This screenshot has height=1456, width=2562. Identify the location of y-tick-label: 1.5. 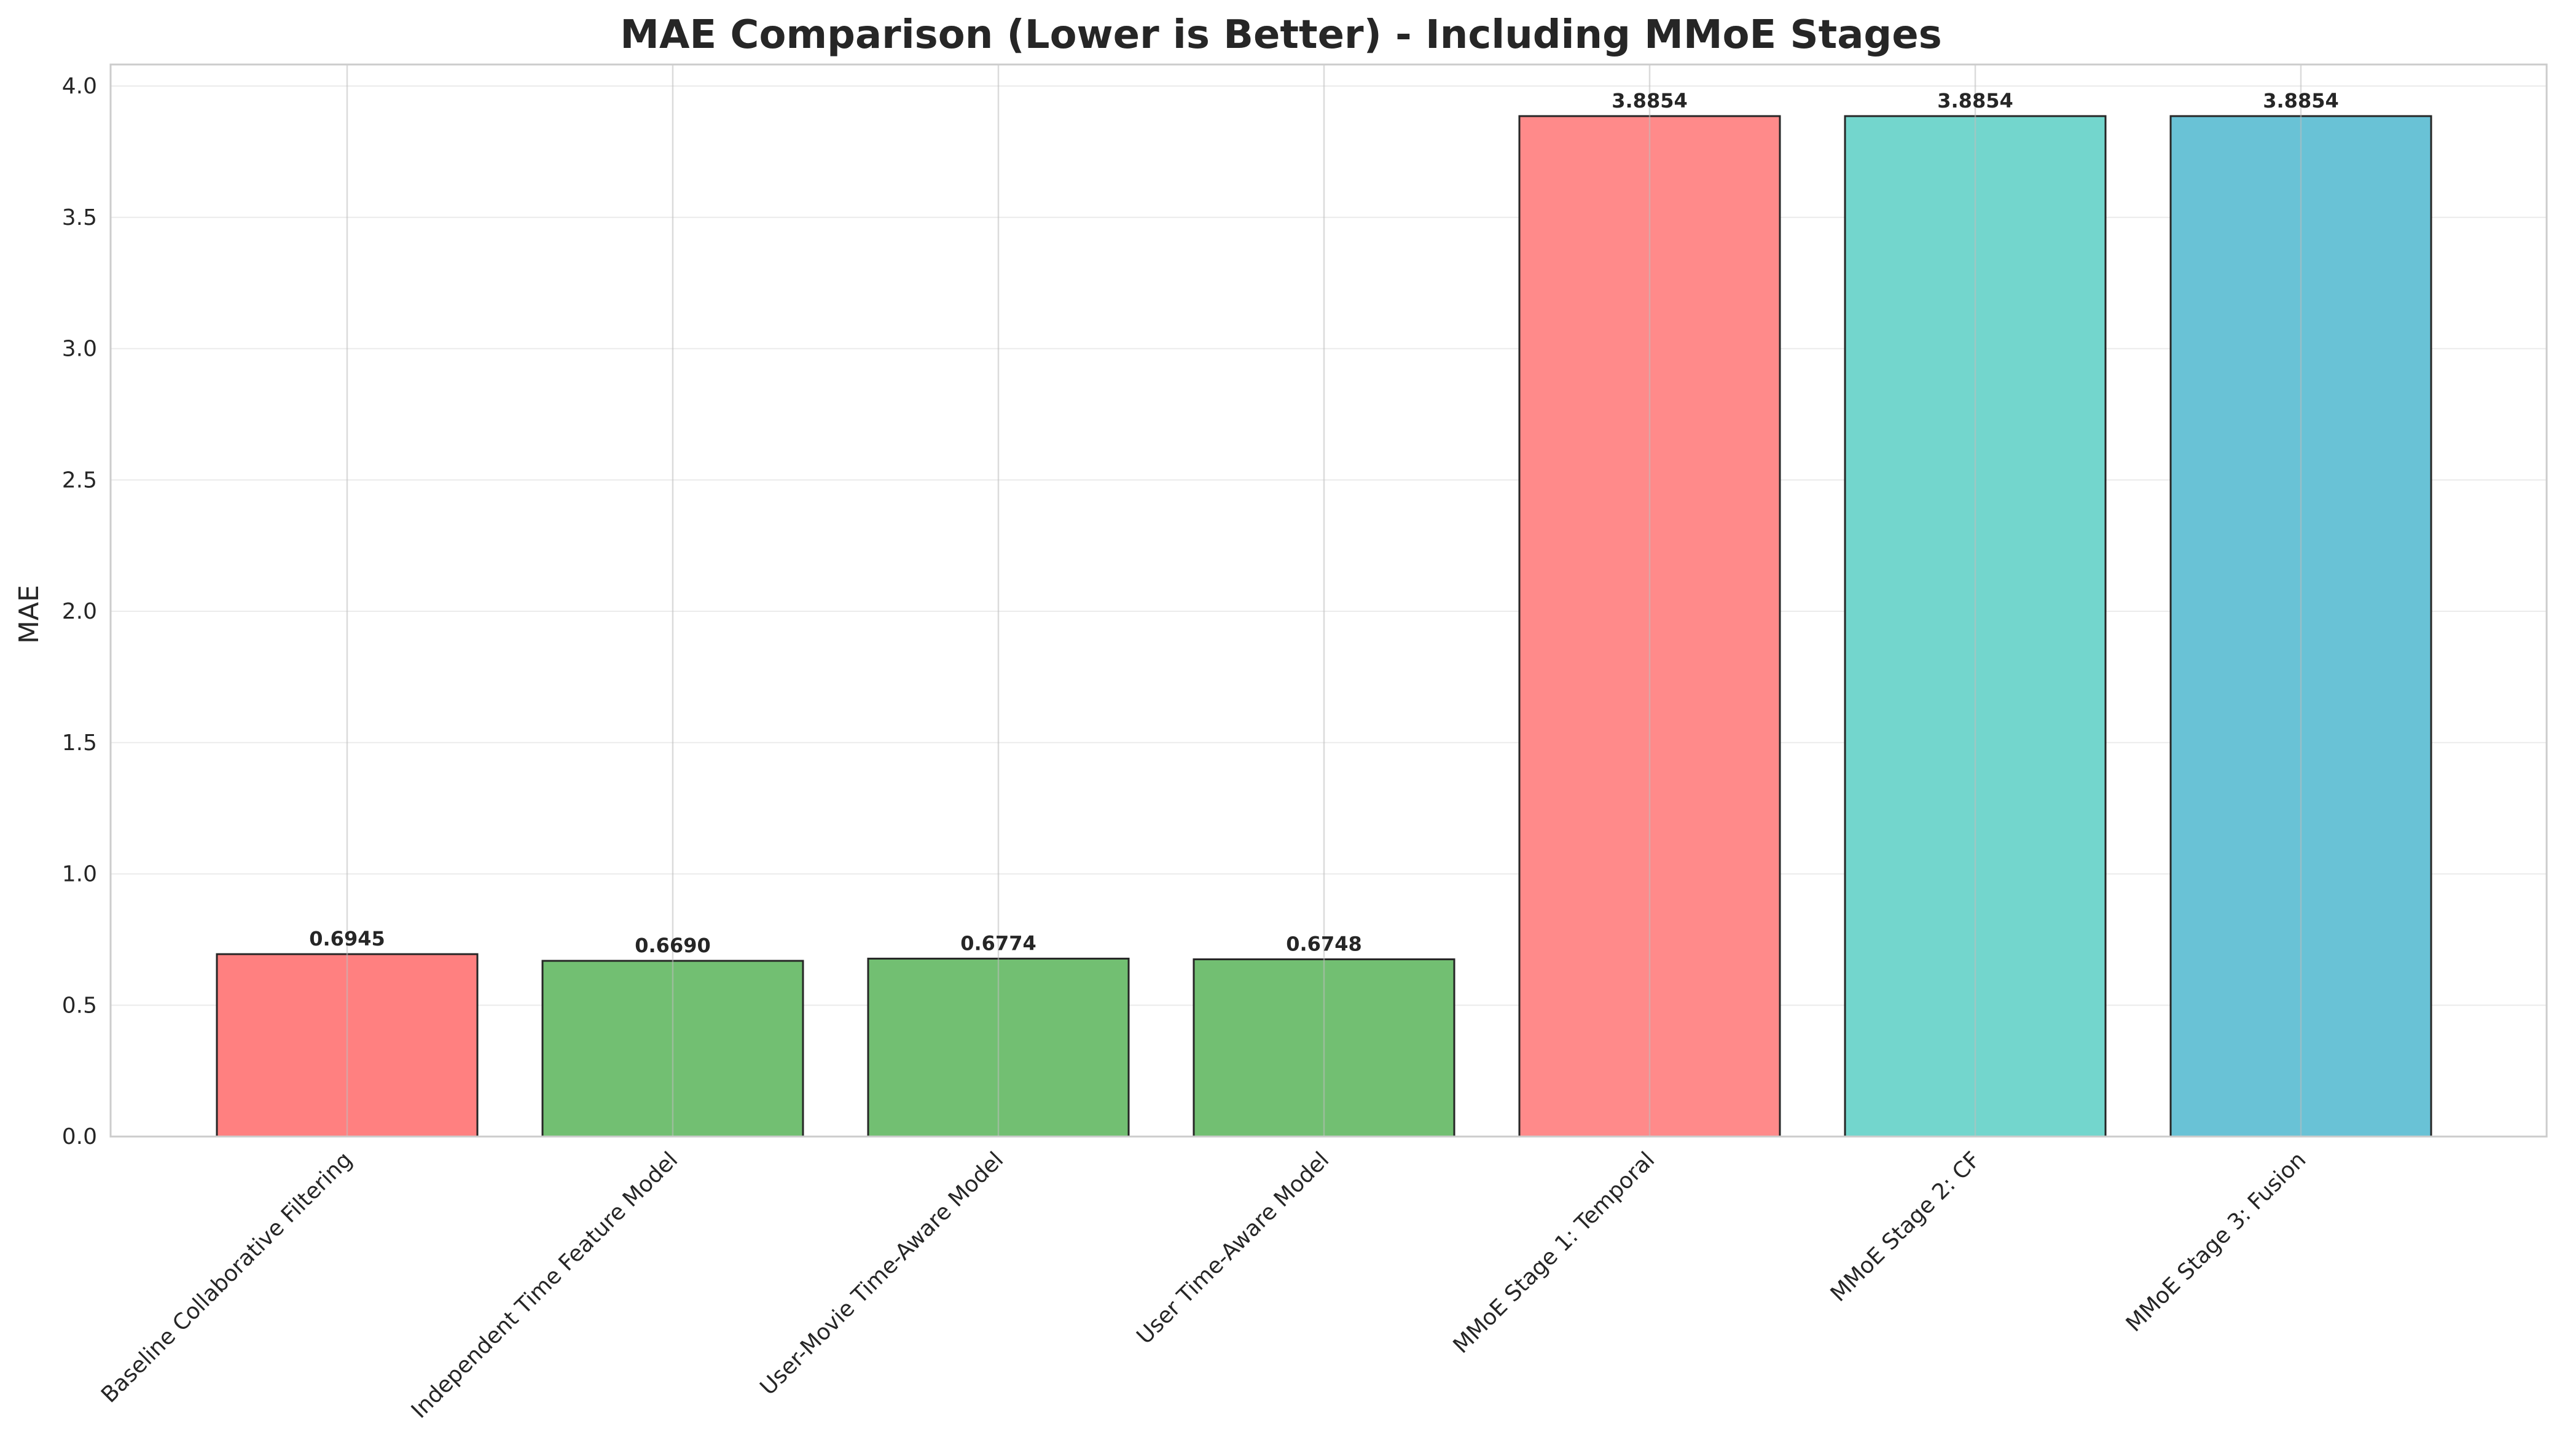
(79, 743).